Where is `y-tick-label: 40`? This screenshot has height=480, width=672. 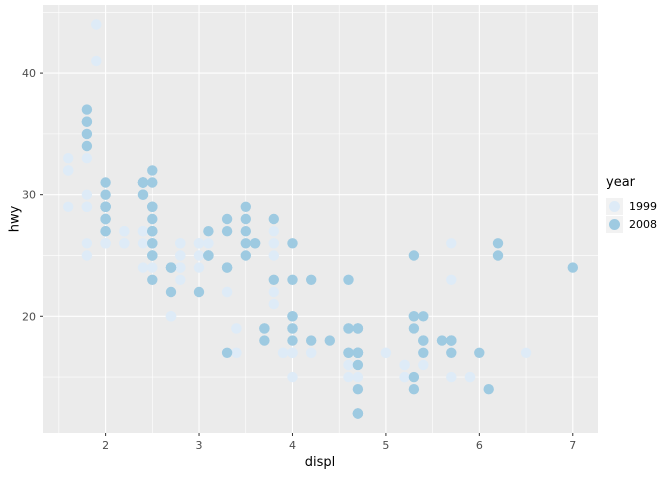 y-tick-label: 40 is located at coordinates (29, 73).